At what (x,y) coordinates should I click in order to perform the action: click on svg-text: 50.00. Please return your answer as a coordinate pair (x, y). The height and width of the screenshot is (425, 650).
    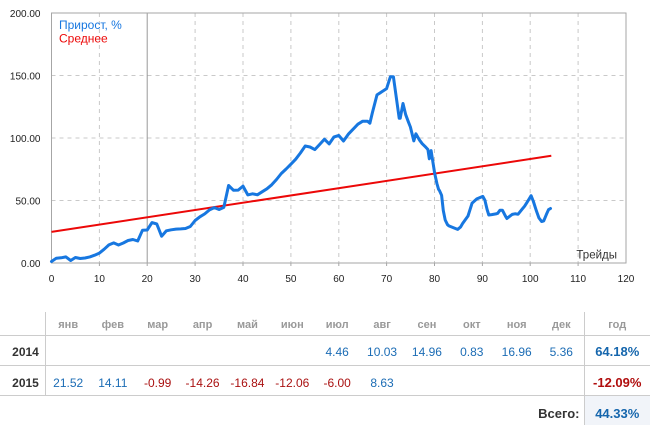
    Looking at the image, I should click on (27, 202).